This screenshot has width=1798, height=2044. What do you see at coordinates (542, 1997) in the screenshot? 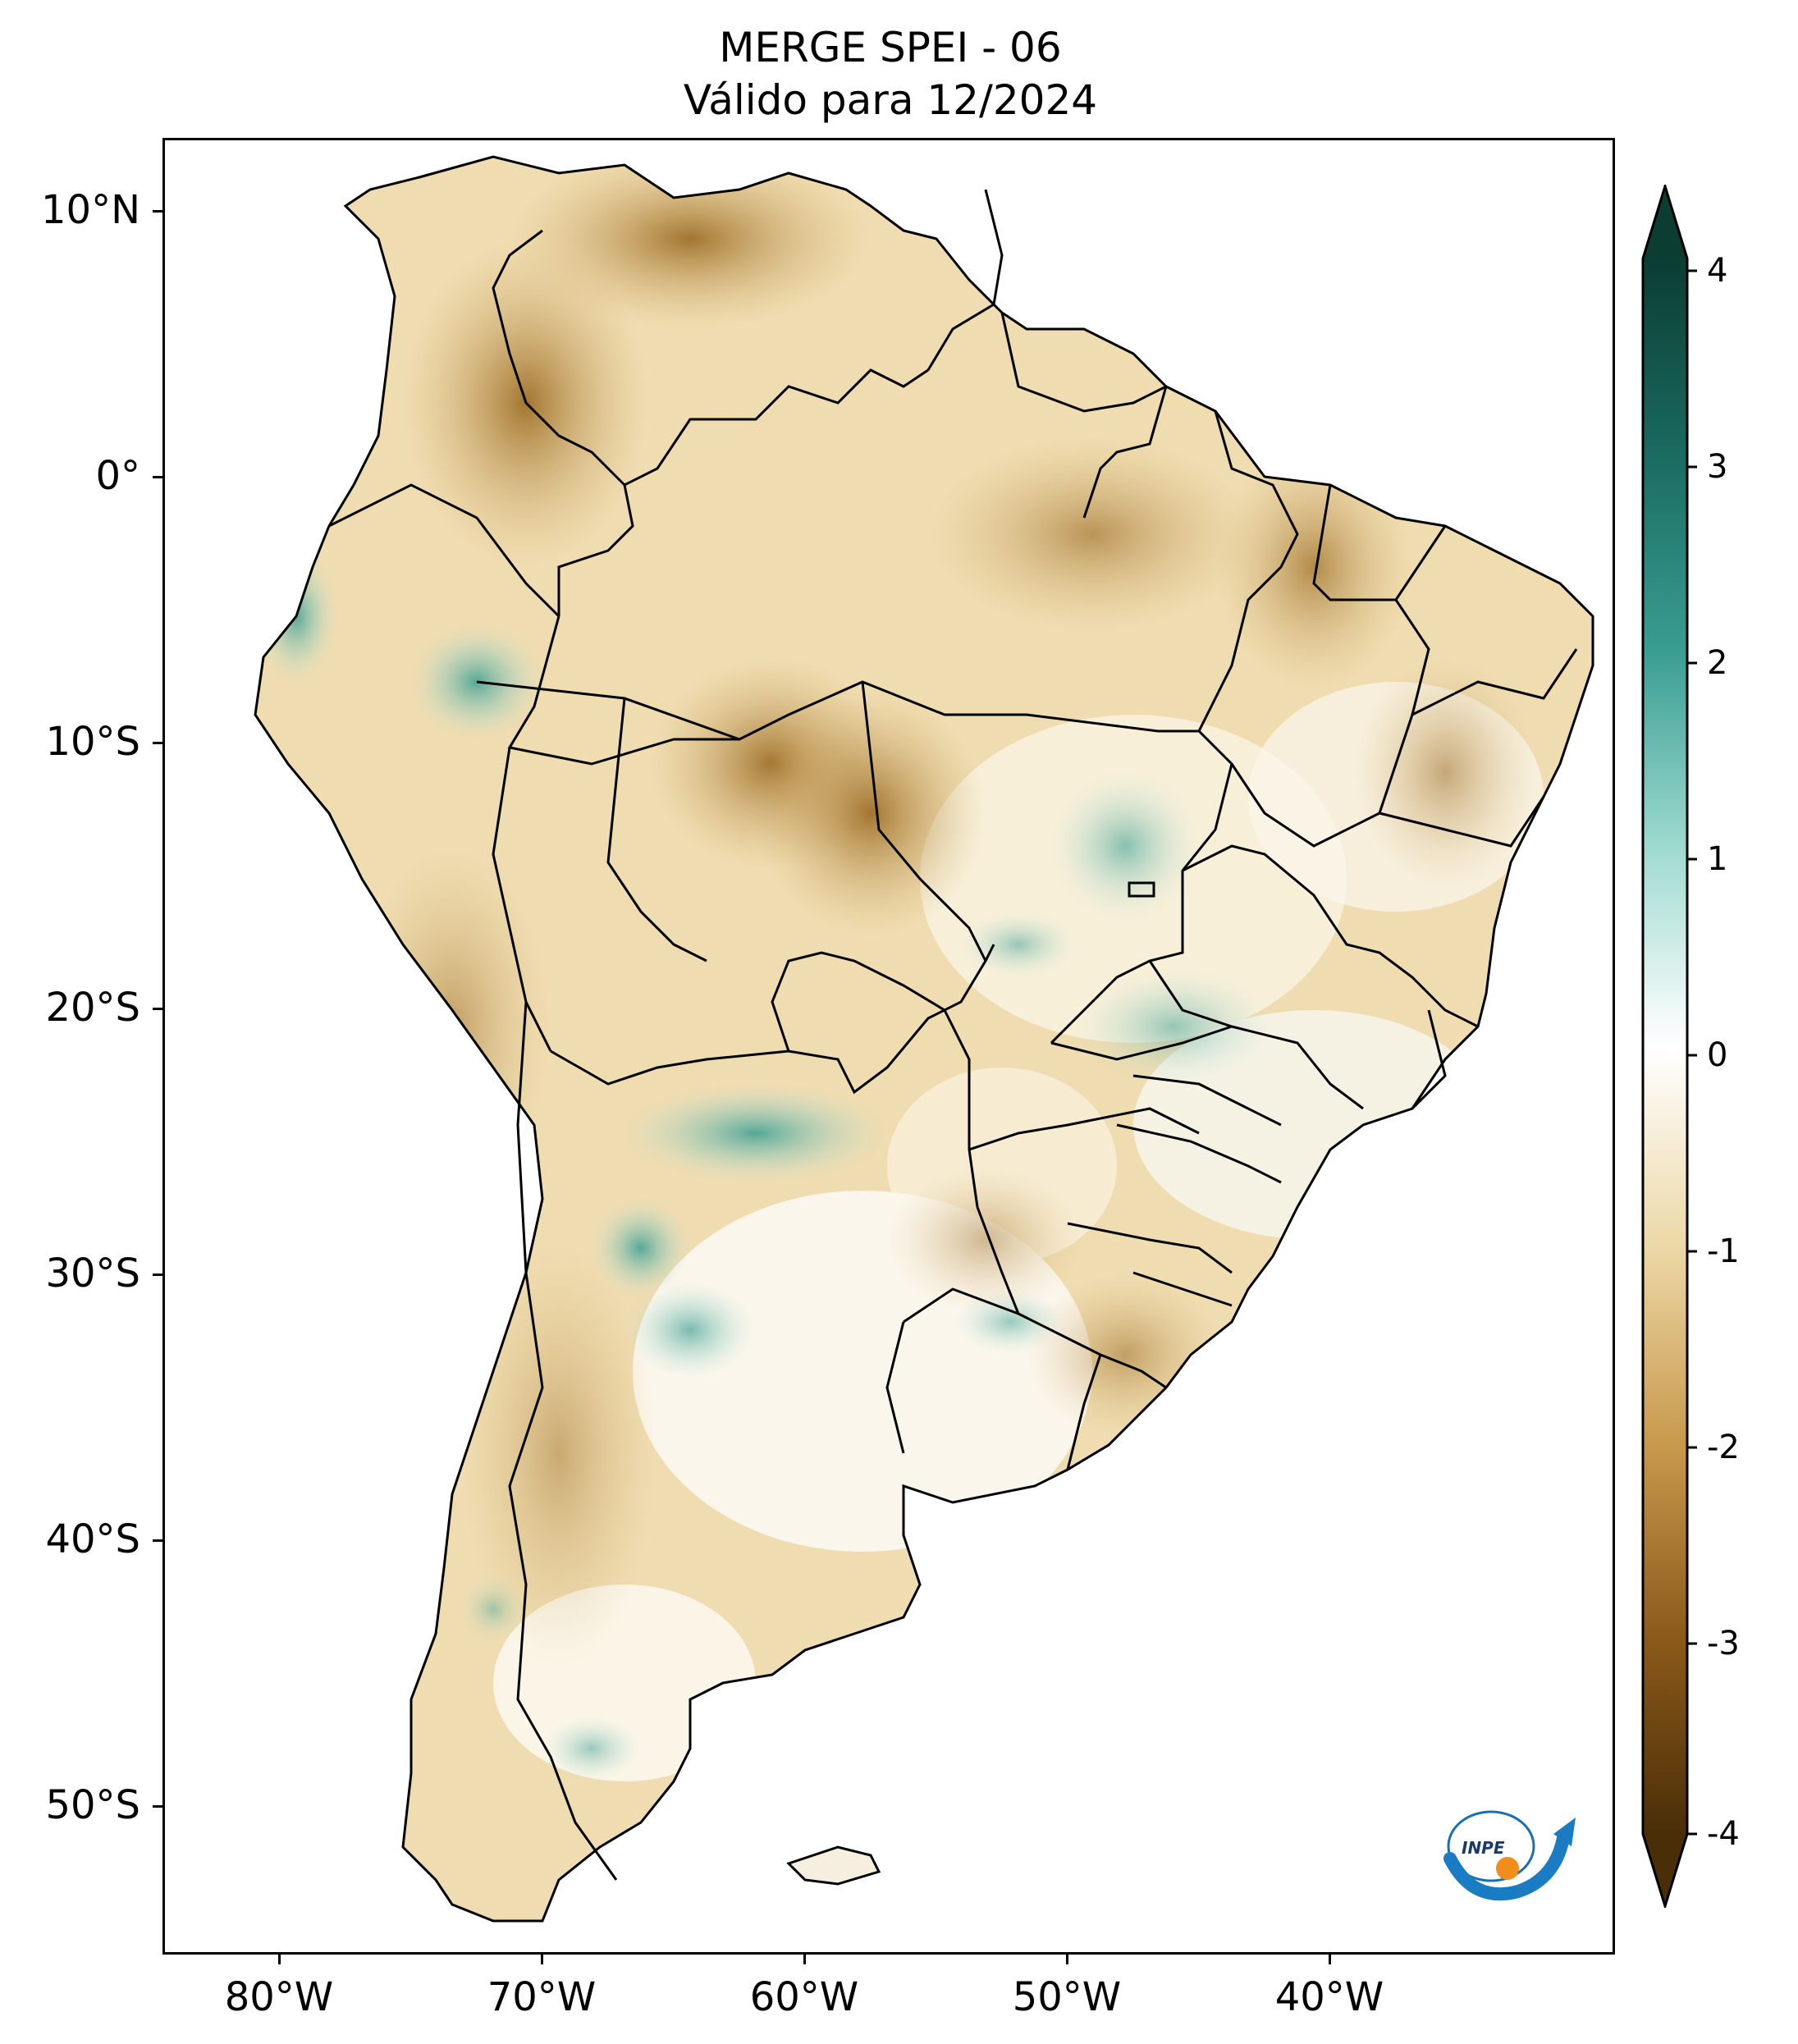
I see `lon-label-70w: 70°W` at bounding box center [542, 1997].